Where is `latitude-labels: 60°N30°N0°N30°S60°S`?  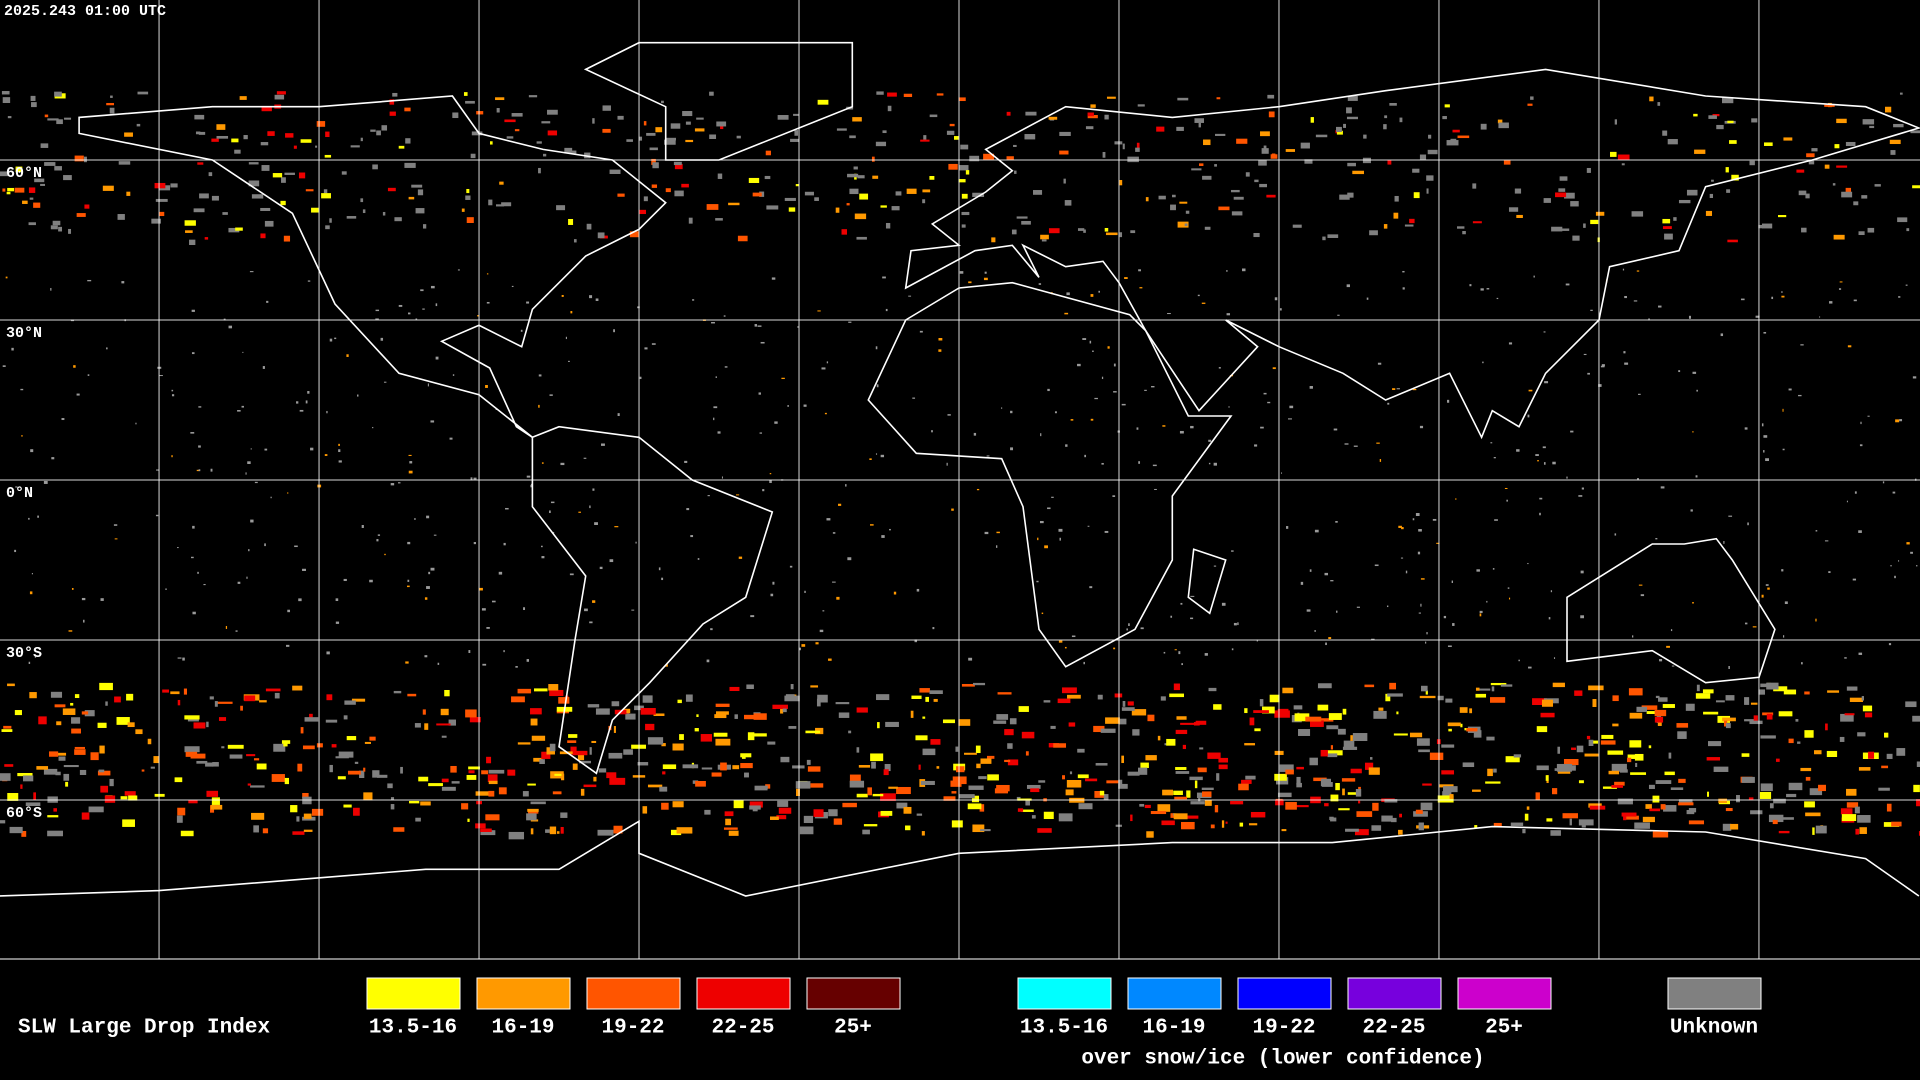 latitude-labels: 60°N30°N0°N30°S60°S is located at coordinates (24, 493).